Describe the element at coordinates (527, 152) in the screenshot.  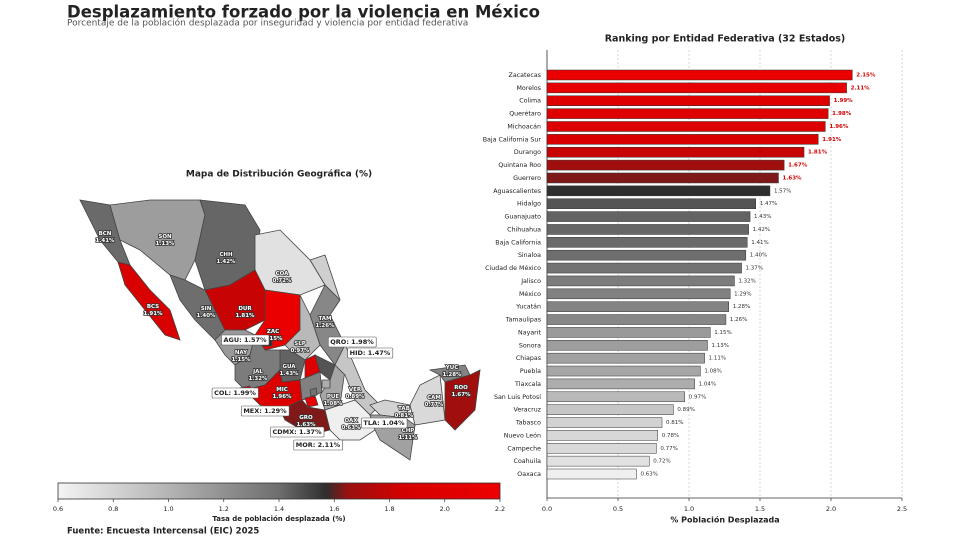
I see `y-tick-label: Durango` at that location.